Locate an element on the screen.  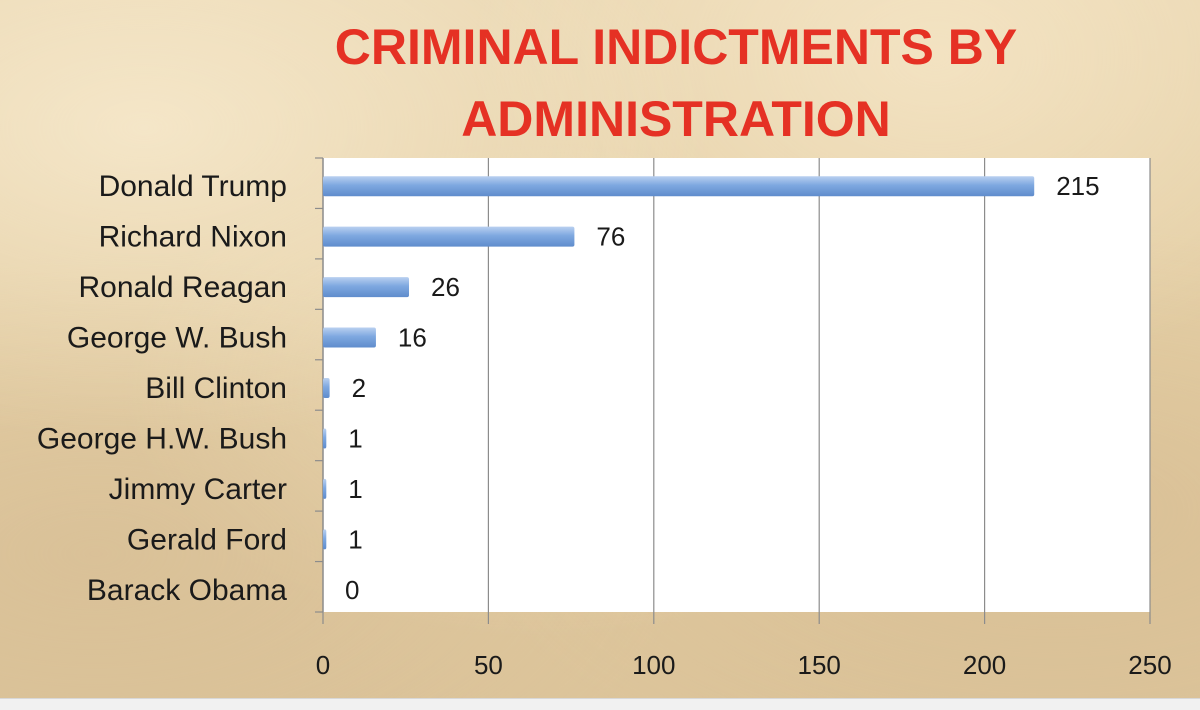
category-label: George W. Bush is located at coordinates (177, 338).